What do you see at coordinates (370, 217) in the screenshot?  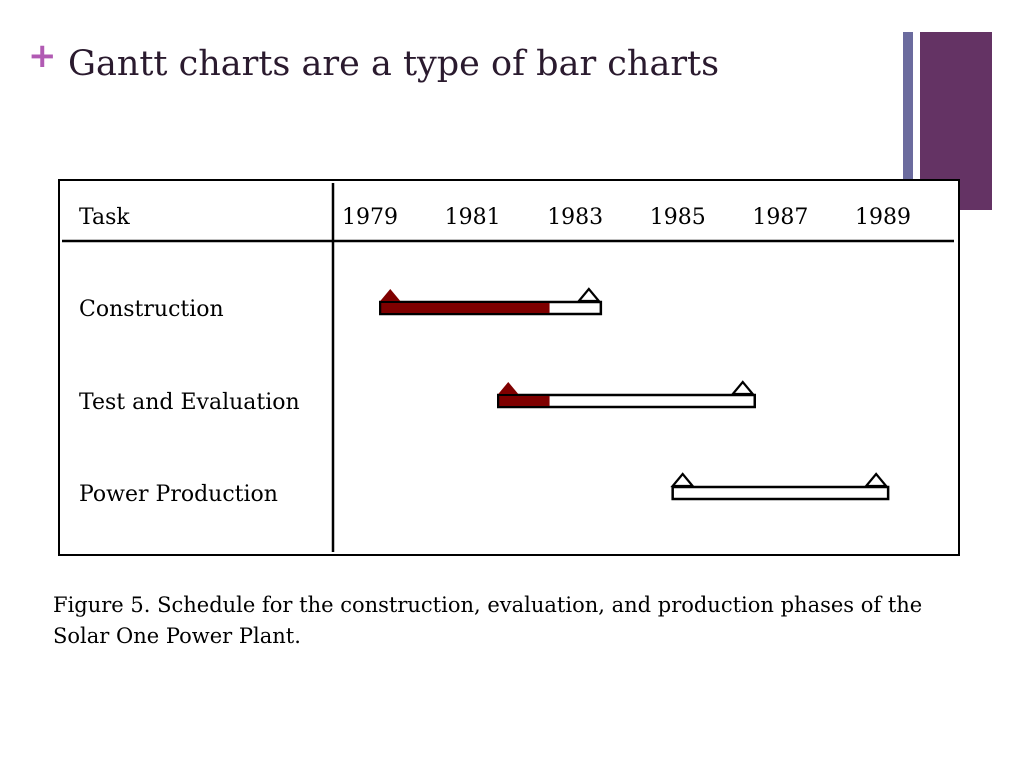 I see `year-tick-label: 1979` at bounding box center [370, 217].